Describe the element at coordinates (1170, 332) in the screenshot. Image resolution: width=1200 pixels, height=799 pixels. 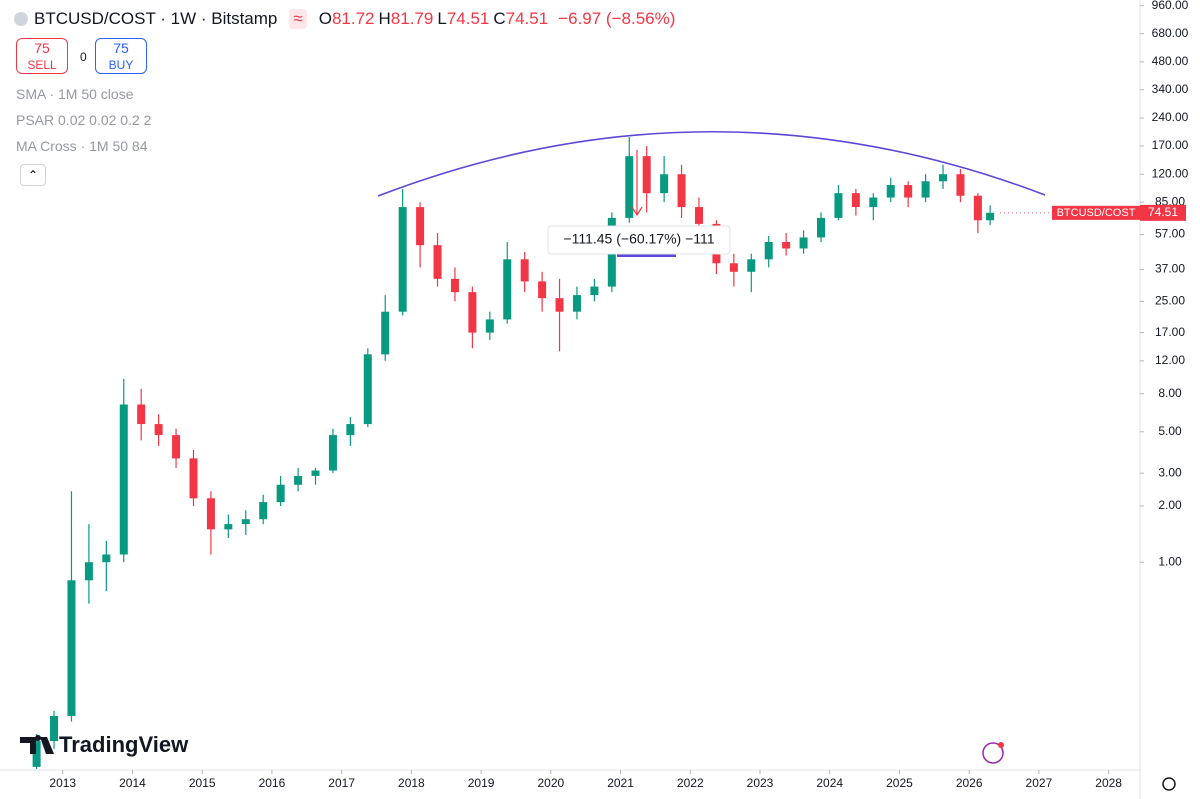
I see `y-tick-label: 17.00` at that location.